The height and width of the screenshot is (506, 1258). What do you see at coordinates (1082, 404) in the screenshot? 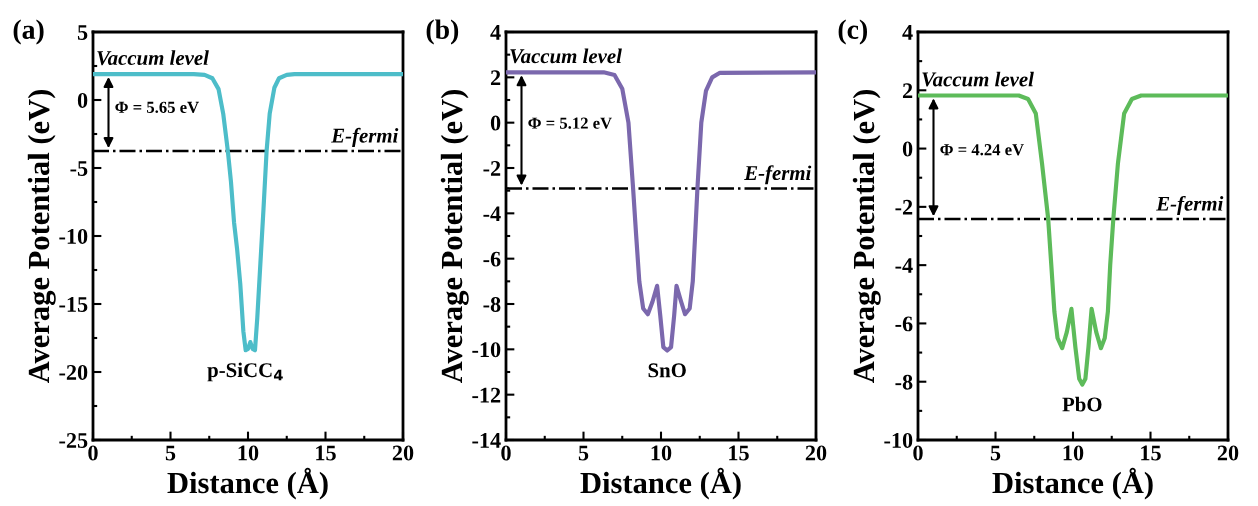
I see `annotation: PbO` at bounding box center [1082, 404].